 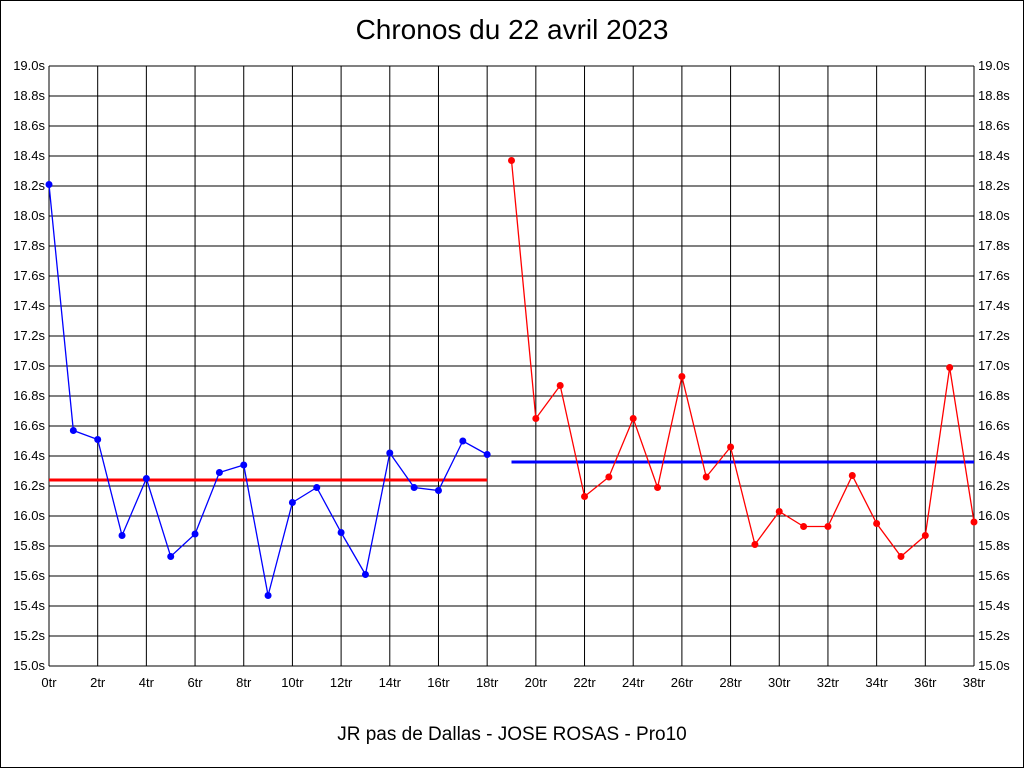 I want to click on y-tick-label-left: 17.4s, so click(x=29, y=305).